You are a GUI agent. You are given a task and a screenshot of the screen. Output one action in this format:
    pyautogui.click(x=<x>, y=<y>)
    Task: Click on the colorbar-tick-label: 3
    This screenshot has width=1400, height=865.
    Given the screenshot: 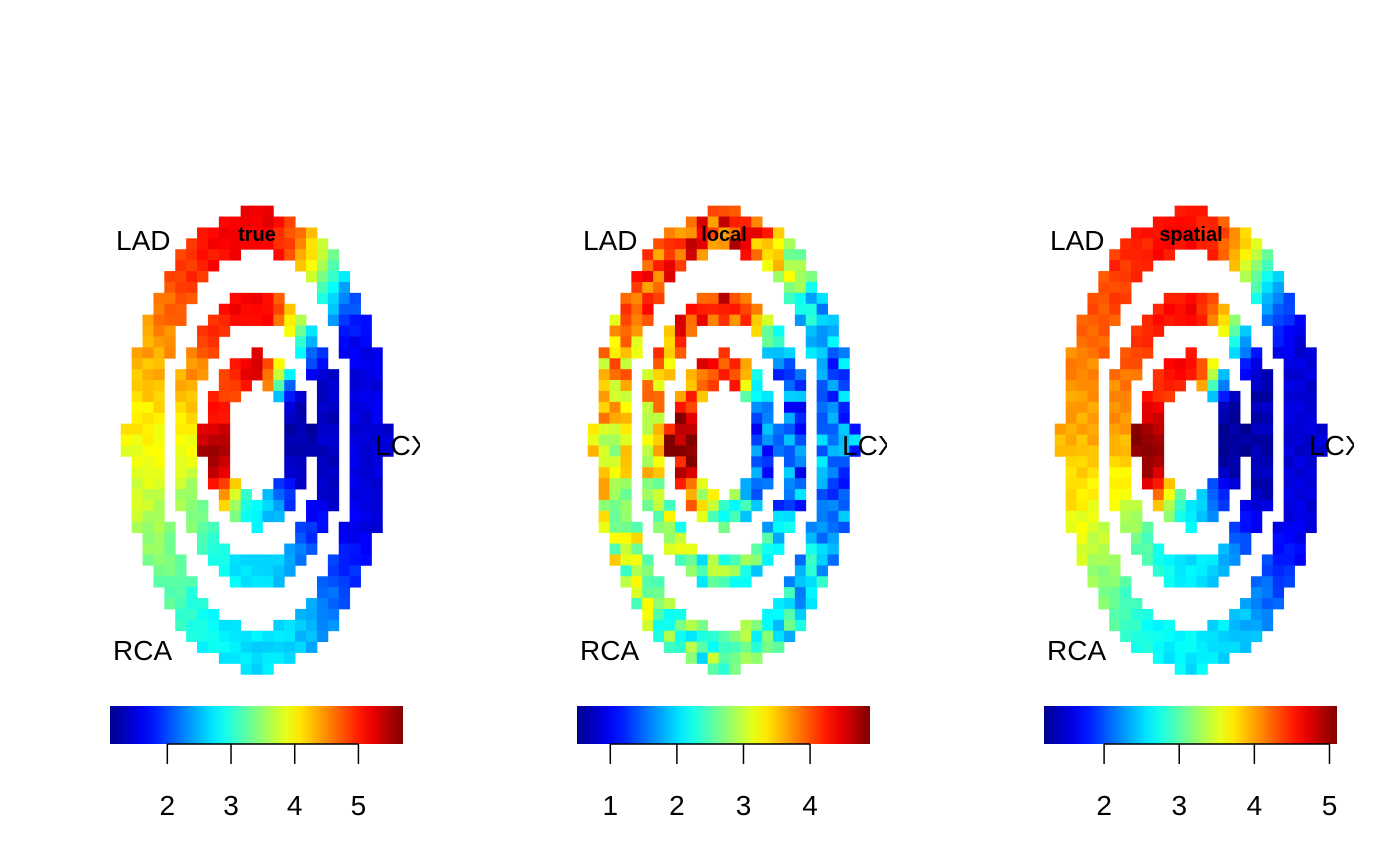 What is the action you would take?
    pyautogui.click(x=1179, y=805)
    